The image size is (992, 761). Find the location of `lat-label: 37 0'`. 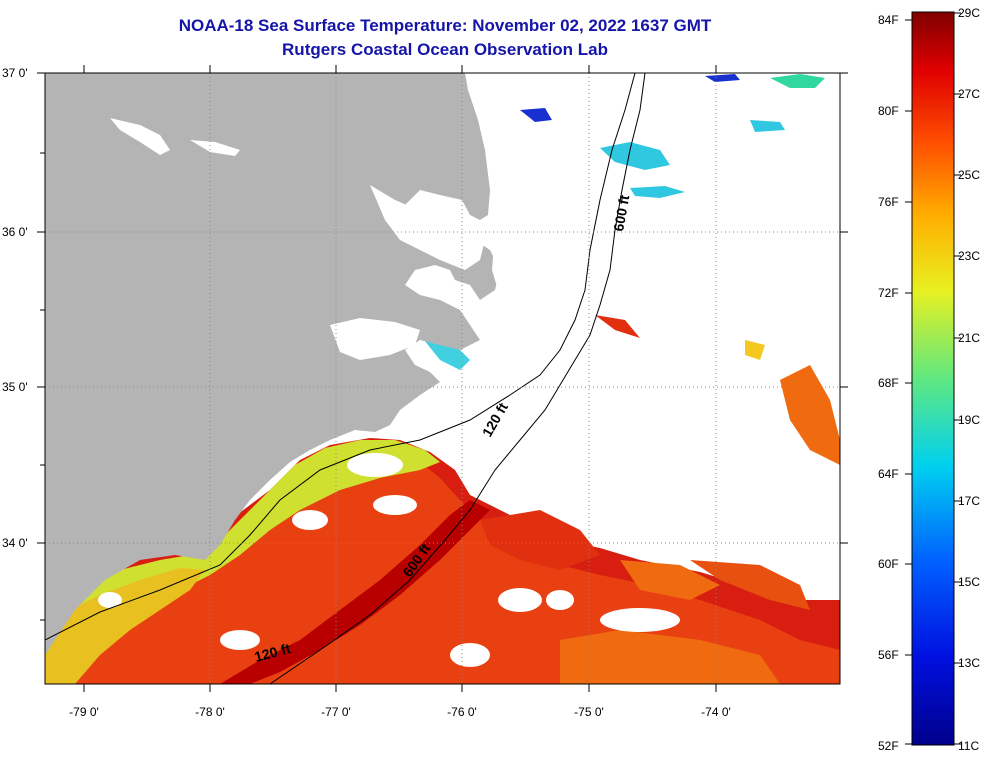

lat-label: 37 0' is located at coordinates (15, 73).